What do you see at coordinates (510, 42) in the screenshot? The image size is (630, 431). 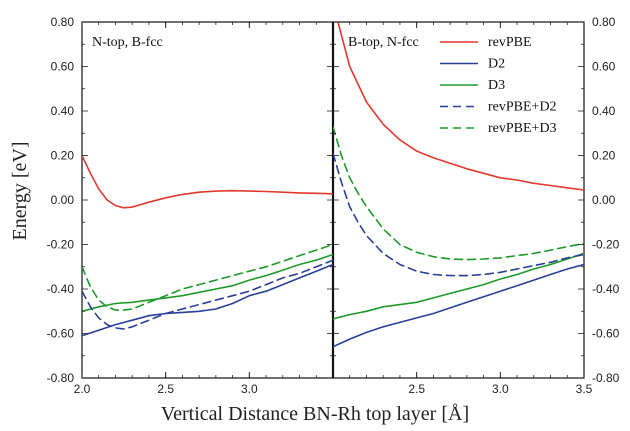 I see `legend-label: revPBE` at bounding box center [510, 42].